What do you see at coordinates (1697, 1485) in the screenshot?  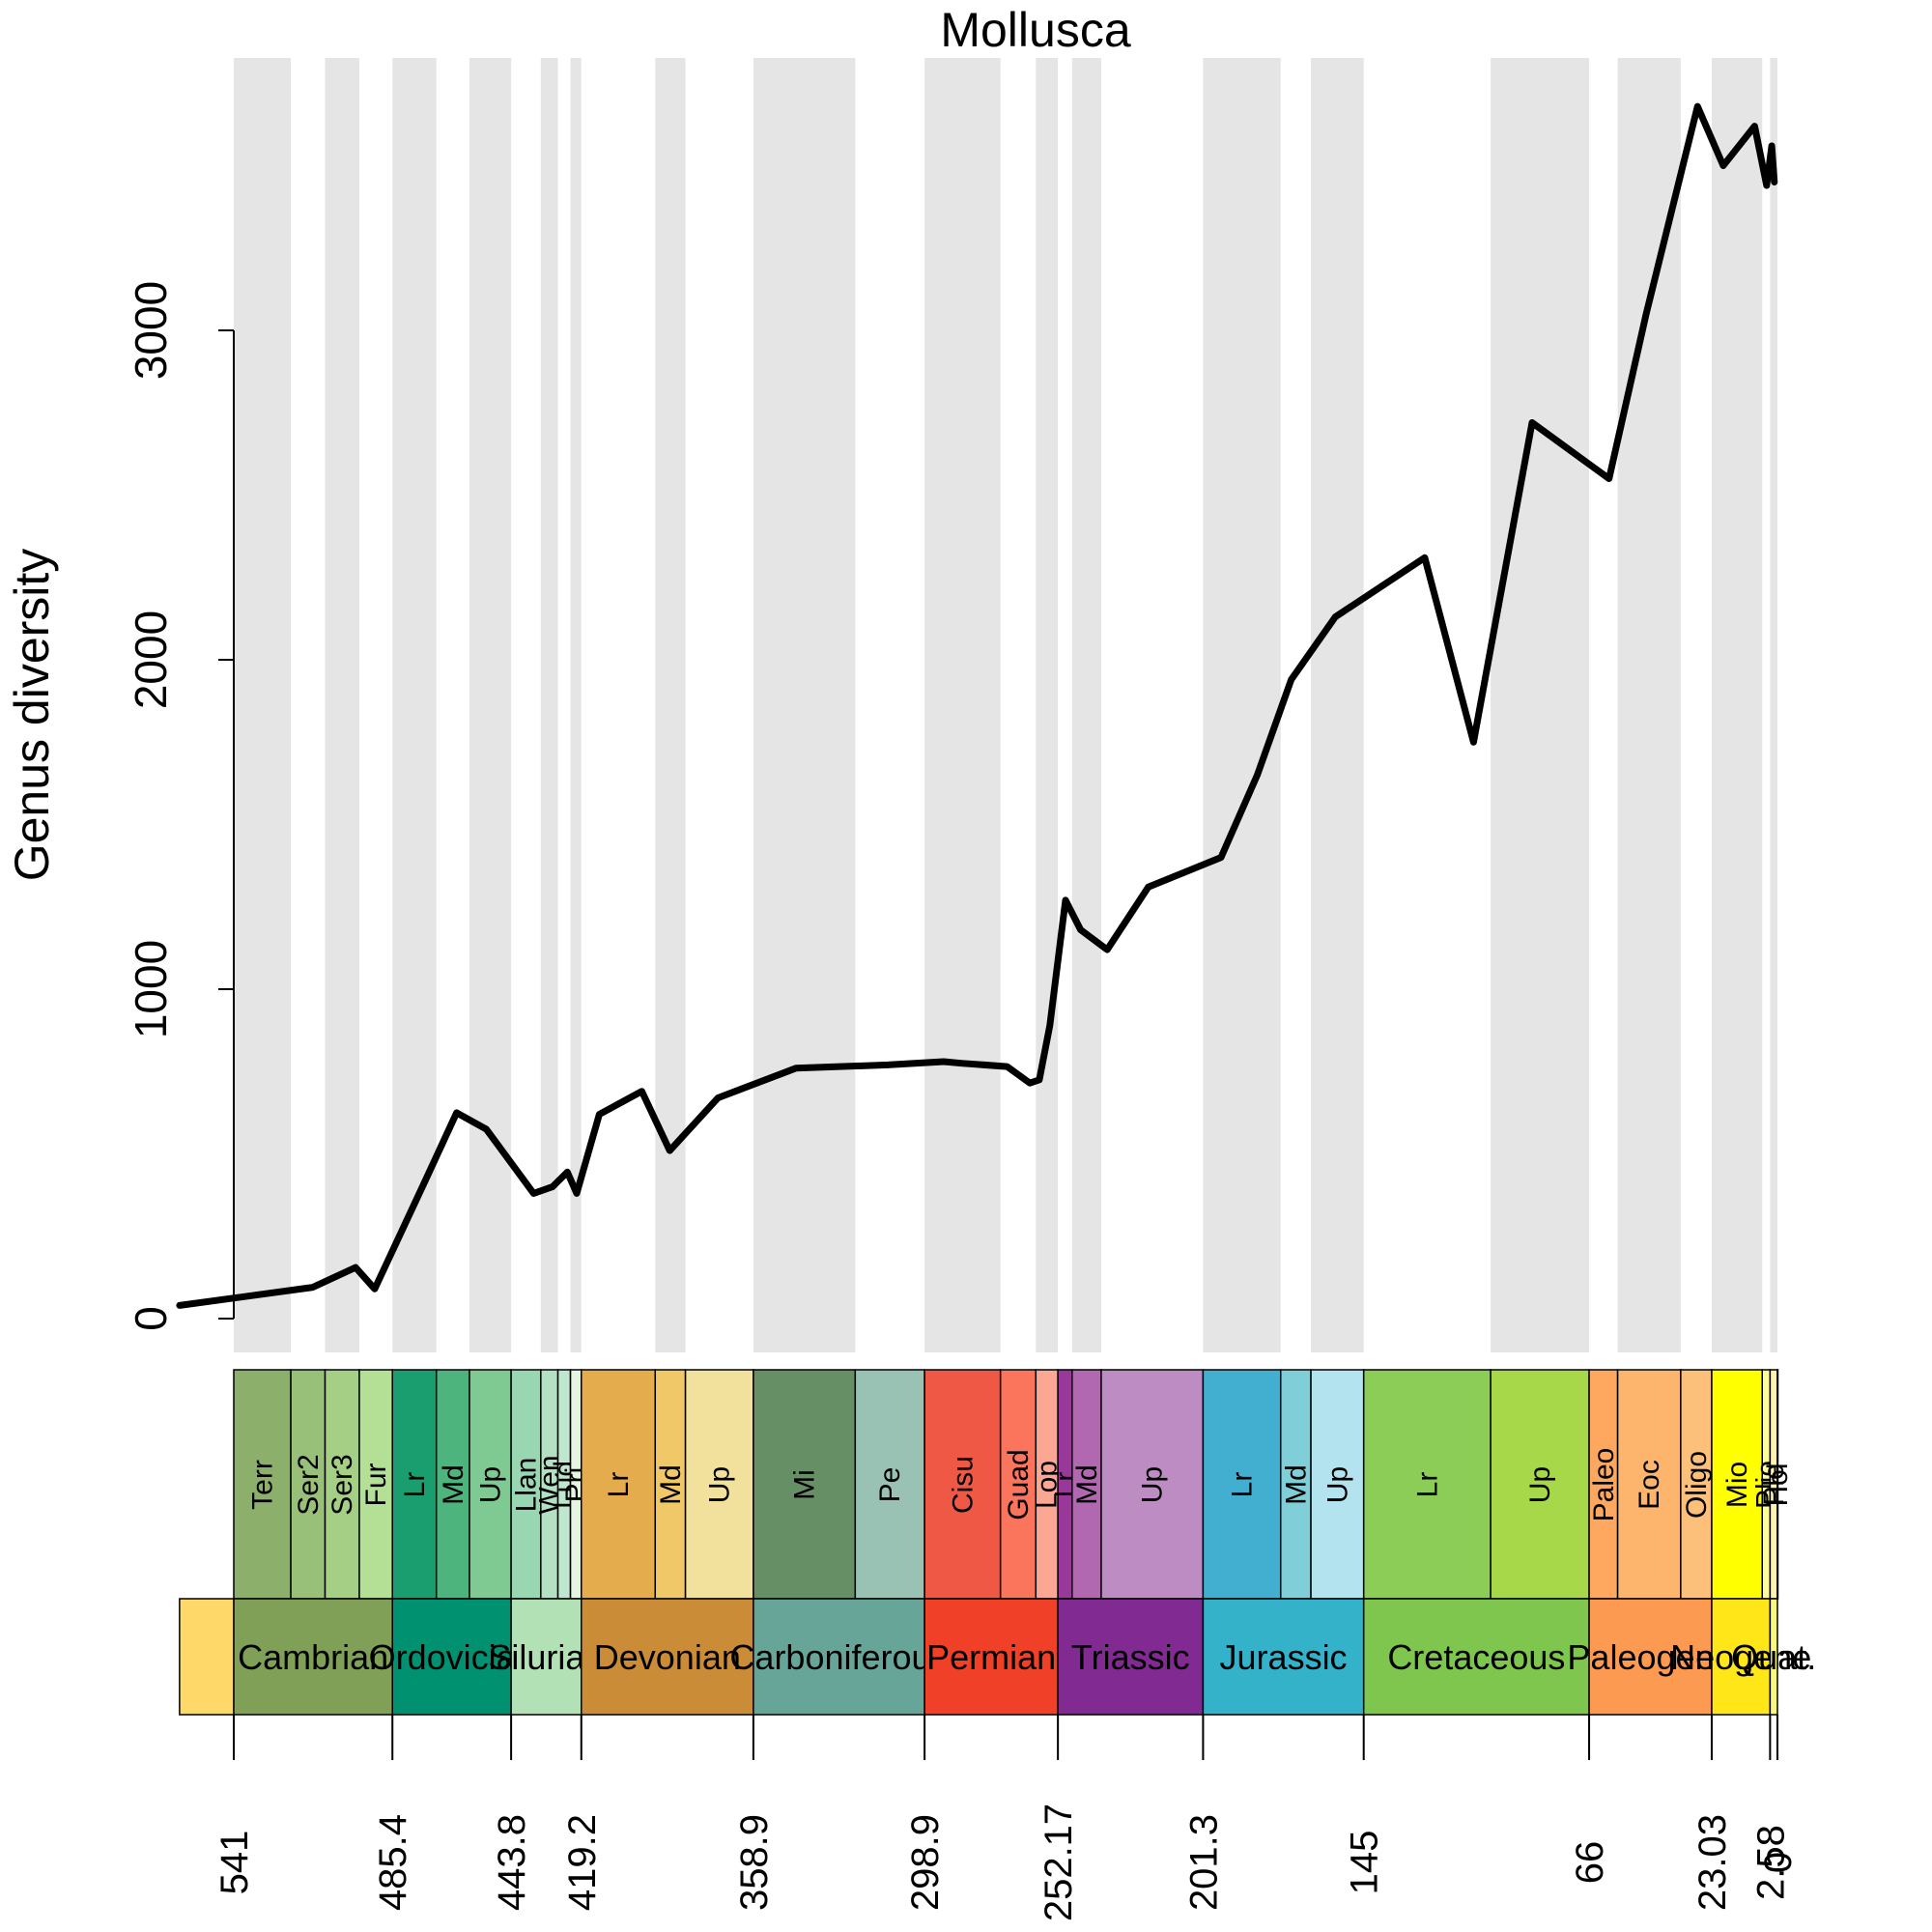 I see `stage-label: Oligo` at bounding box center [1697, 1485].